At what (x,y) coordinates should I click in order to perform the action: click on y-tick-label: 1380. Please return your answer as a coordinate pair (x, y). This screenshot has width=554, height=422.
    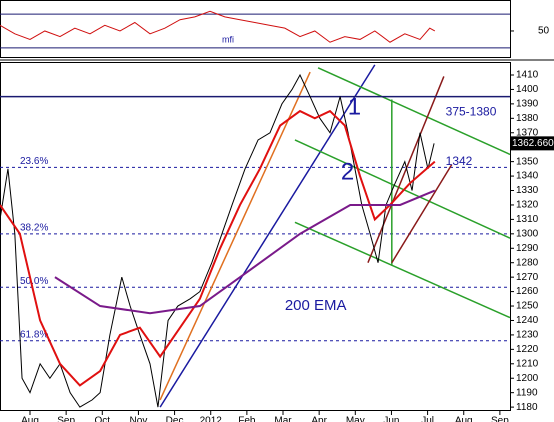
    Looking at the image, I should click on (527, 118).